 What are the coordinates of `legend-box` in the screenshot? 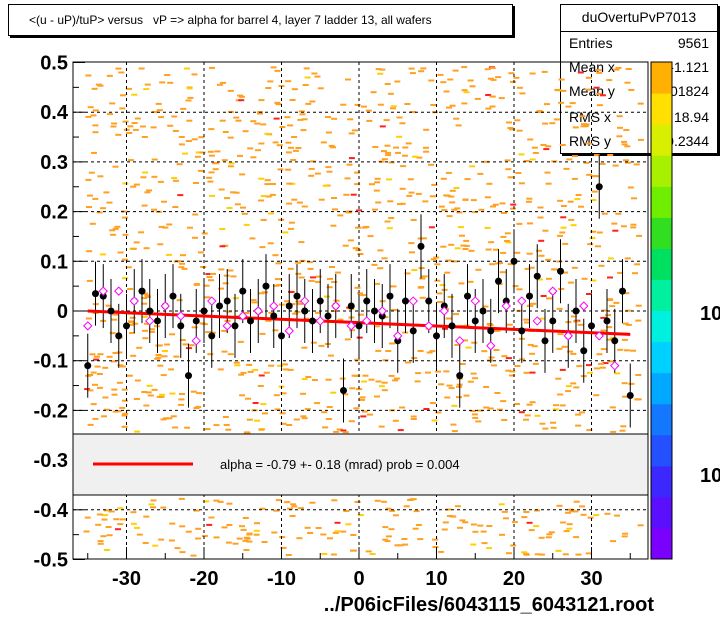 It's located at (360, 464).